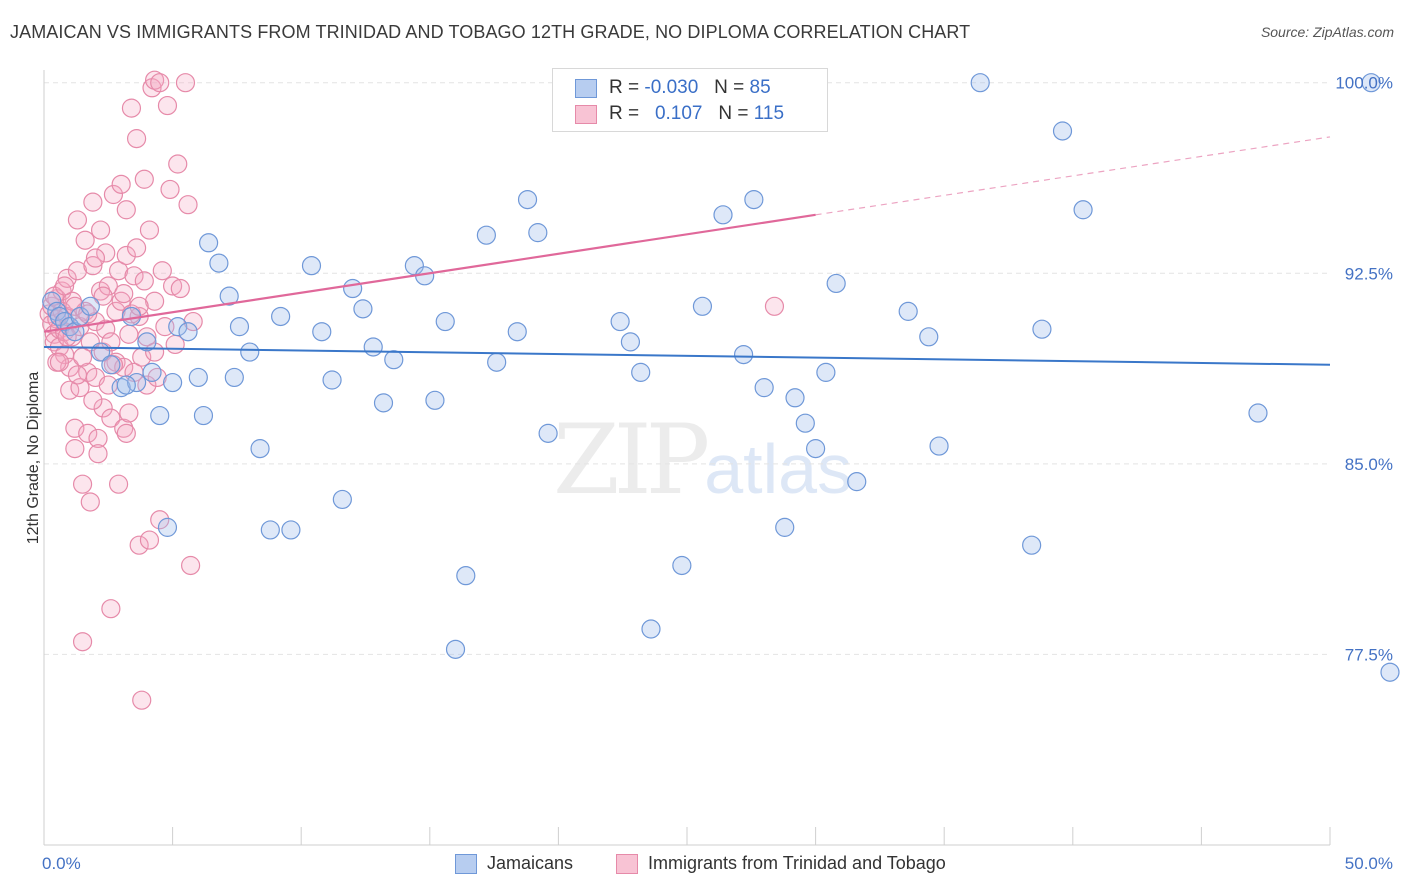 This screenshot has width=1406, height=892. What do you see at coordinates (586, 114) in the screenshot?
I see `legend-swatch-pink` at bounding box center [586, 114].